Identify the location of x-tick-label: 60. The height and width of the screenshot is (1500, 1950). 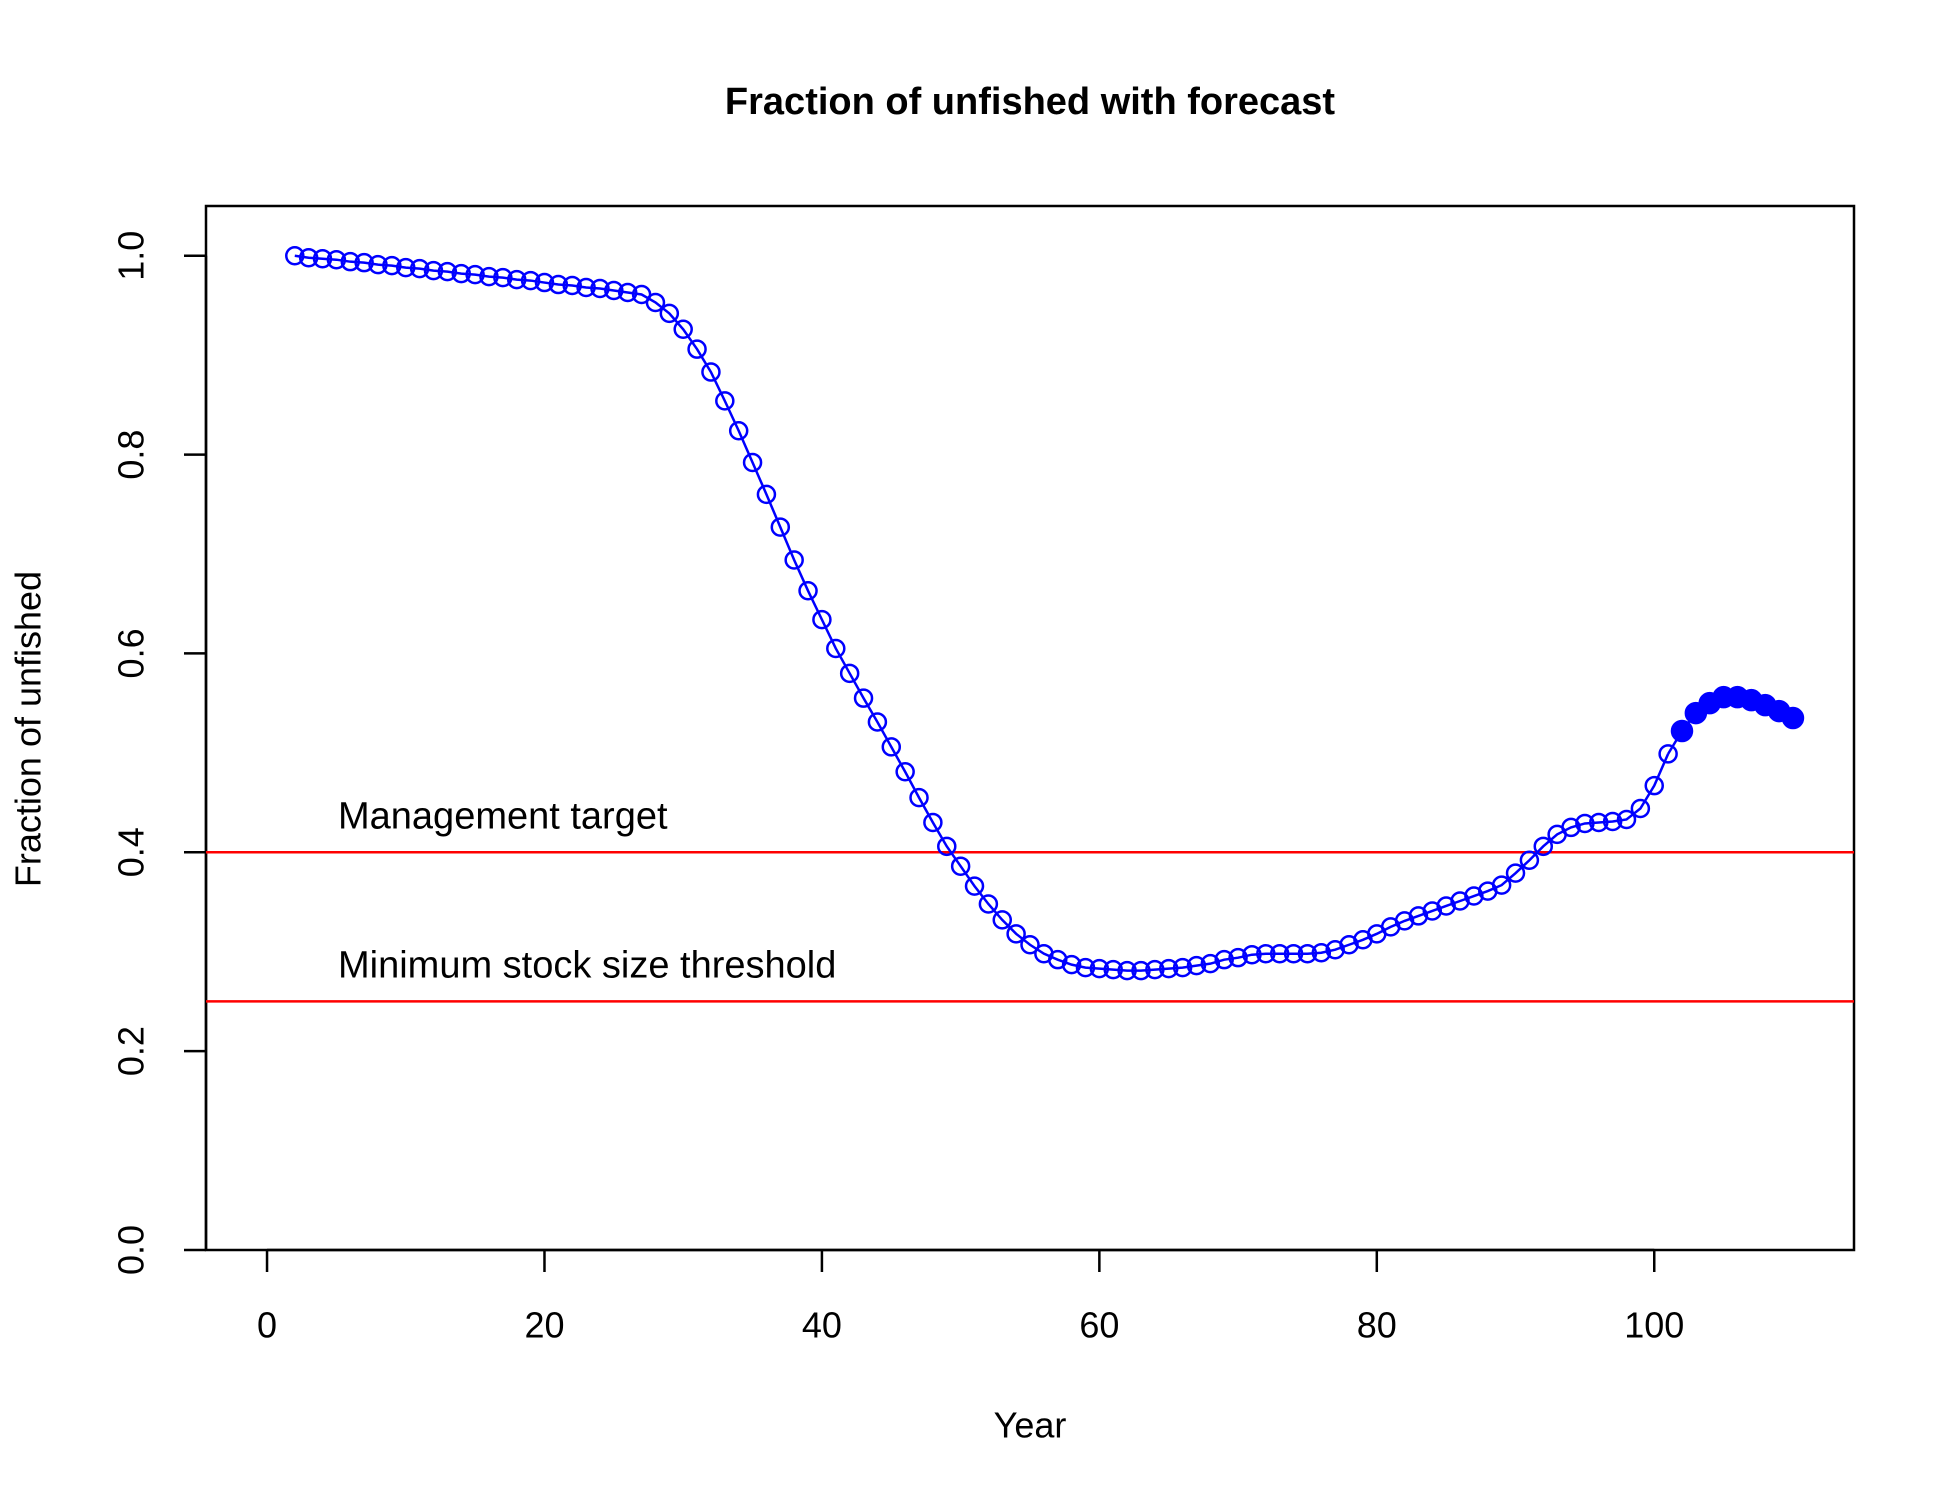
(1099, 1325).